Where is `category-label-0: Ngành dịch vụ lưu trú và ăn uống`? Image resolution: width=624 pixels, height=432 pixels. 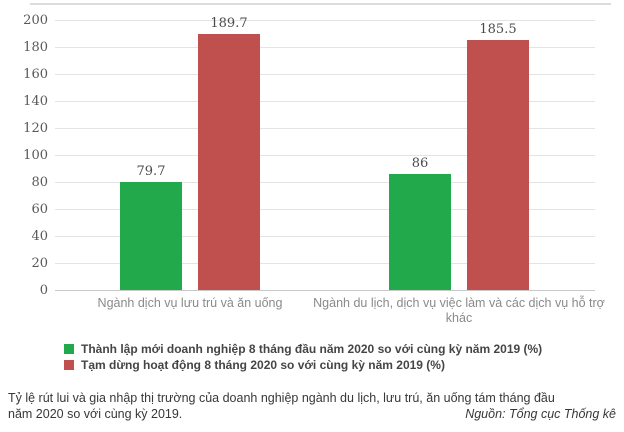 category-label-0: Ngành dịch vụ lưu trú và ăn uống is located at coordinates (190, 303).